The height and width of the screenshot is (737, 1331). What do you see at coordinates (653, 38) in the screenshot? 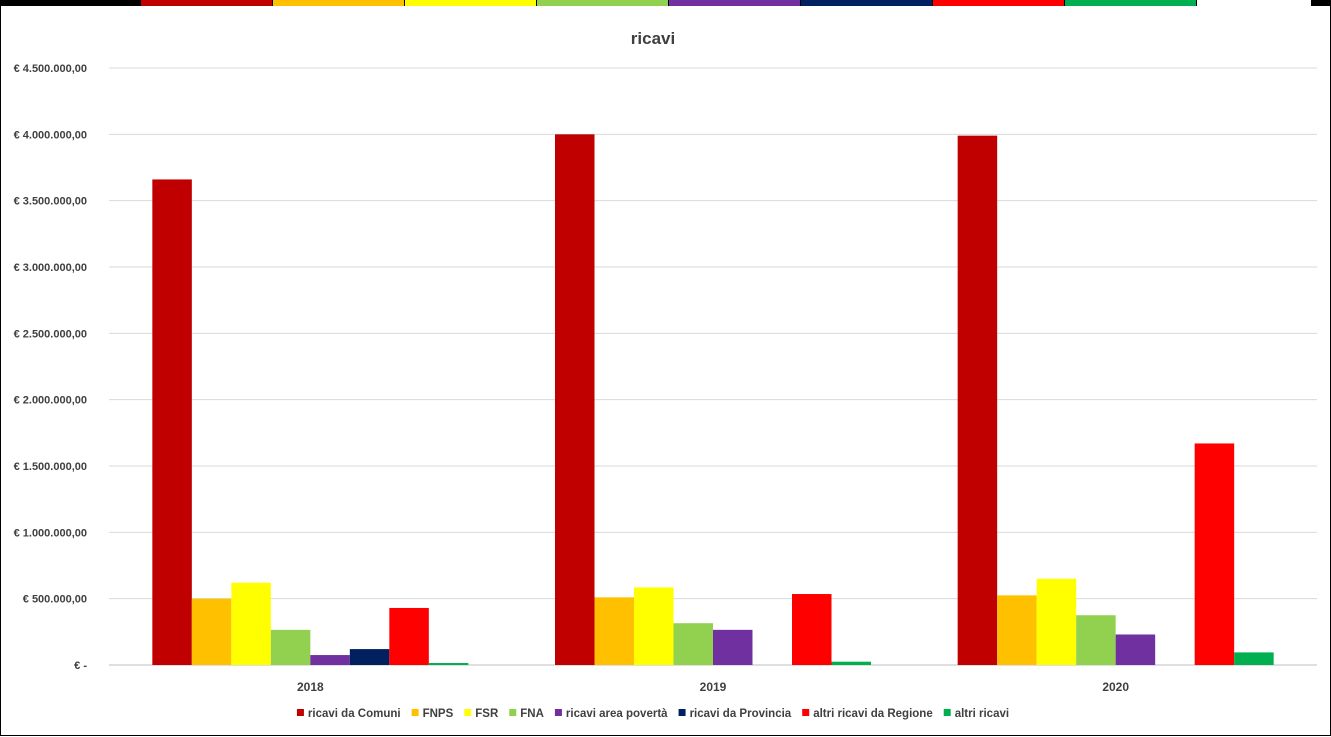
I see `chart-title: ricavi` at bounding box center [653, 38].